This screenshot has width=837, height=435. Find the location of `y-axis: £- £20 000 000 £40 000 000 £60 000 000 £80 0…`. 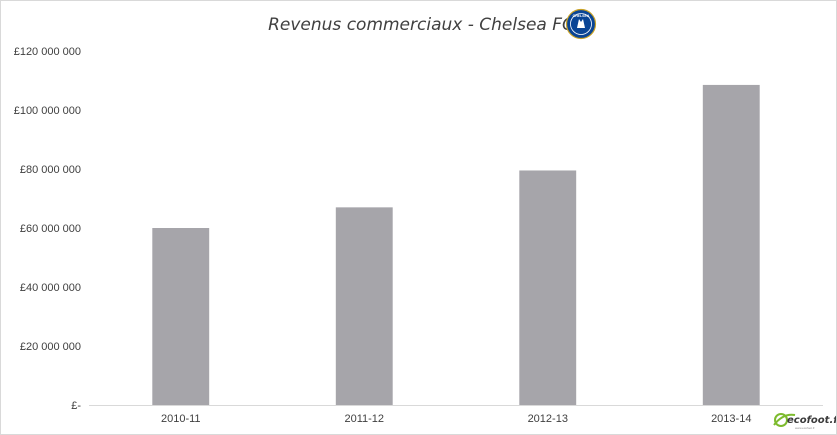

y-axis: £- £20 000 000 £40 000 000 £60 000 000 £80 0… is located at coordinates (48, 229).